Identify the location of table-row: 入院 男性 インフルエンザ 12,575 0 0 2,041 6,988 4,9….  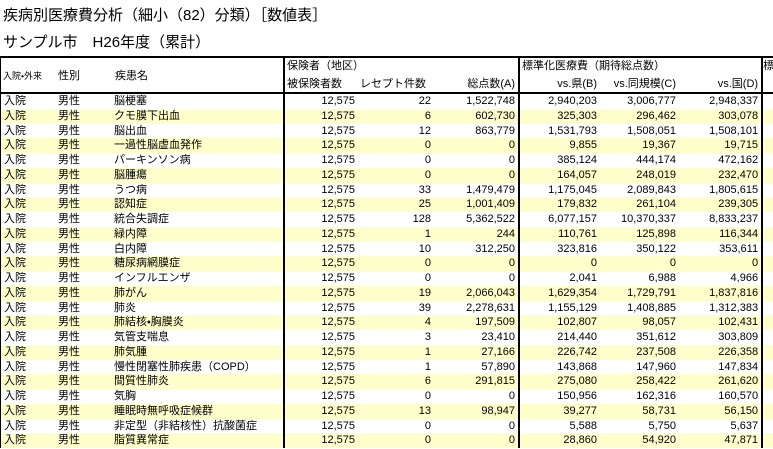
(387, 278).